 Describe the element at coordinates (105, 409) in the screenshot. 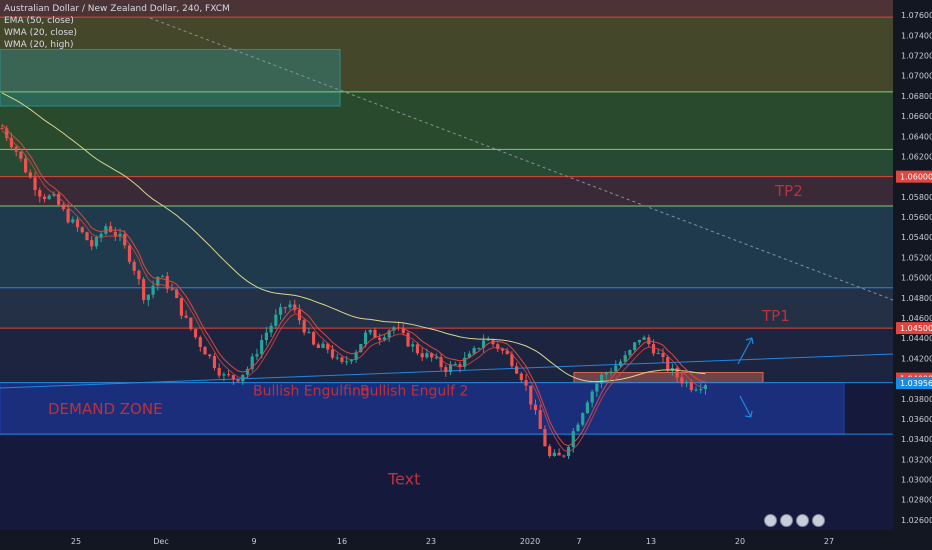

I see `annotation-text: DEMAND ZONE` at that location.